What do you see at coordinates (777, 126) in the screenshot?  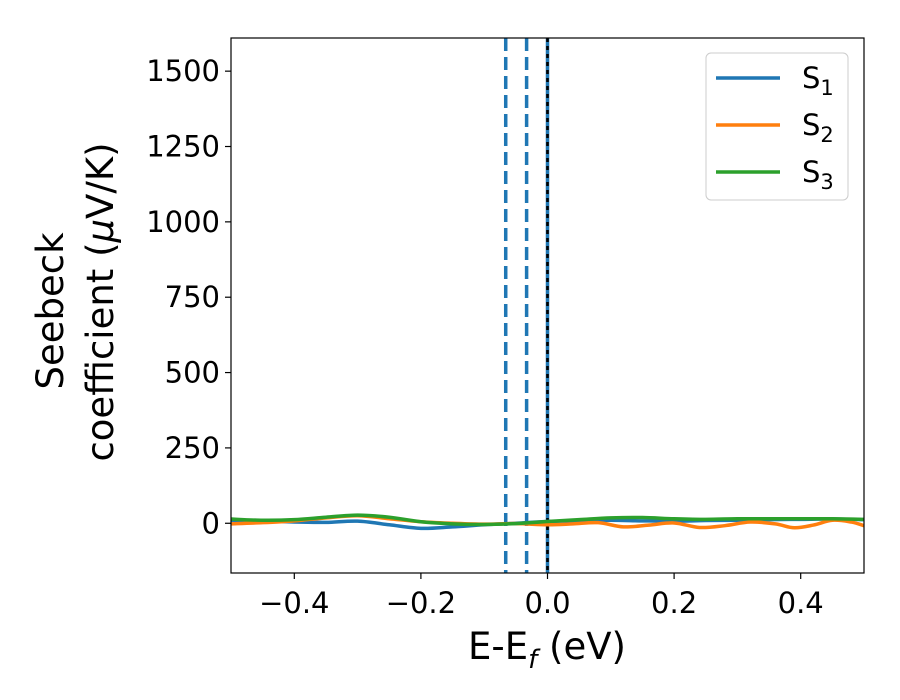 I see `legend: S1 S2 S3` at bounding box center [777, 126].